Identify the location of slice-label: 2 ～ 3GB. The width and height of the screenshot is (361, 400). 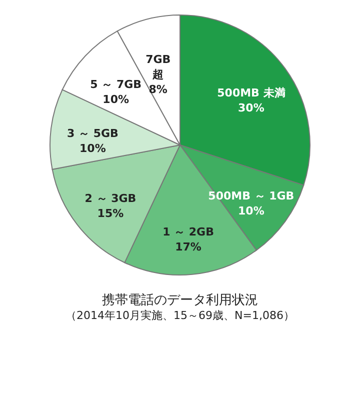
(110, 198).